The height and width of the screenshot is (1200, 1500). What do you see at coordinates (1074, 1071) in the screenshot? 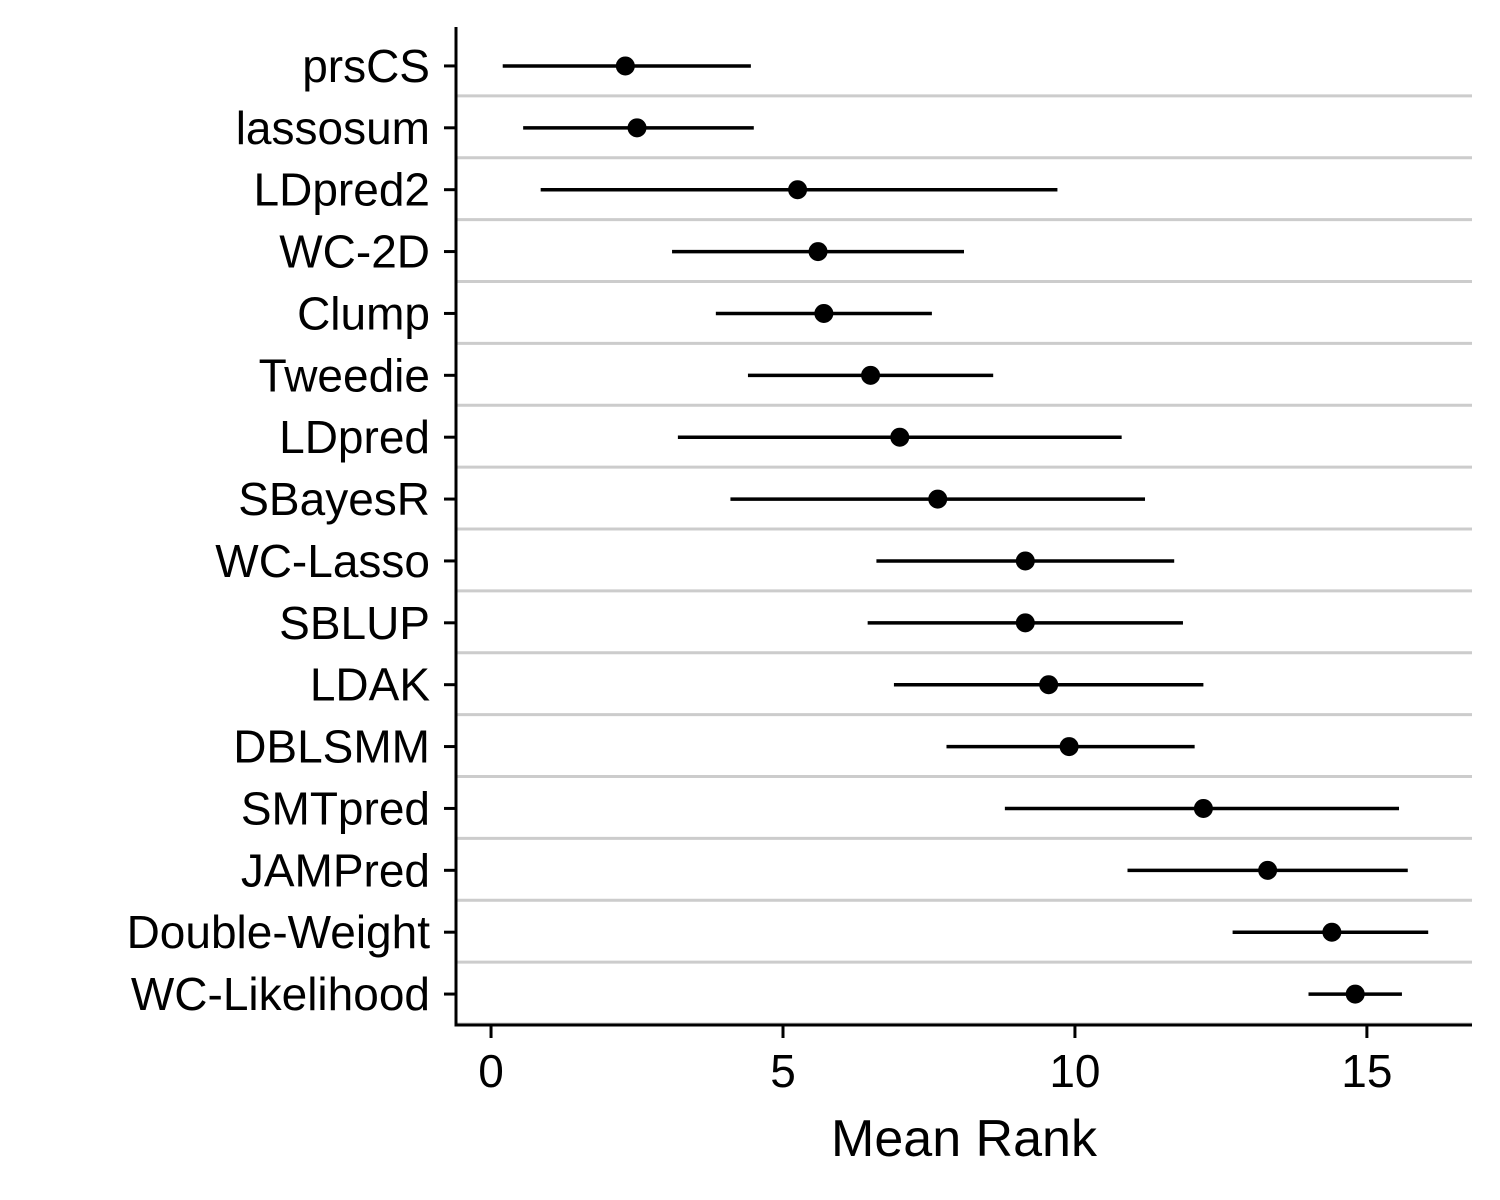
I see `x-tick-label: 10` at bounding box center [1074, 1071].